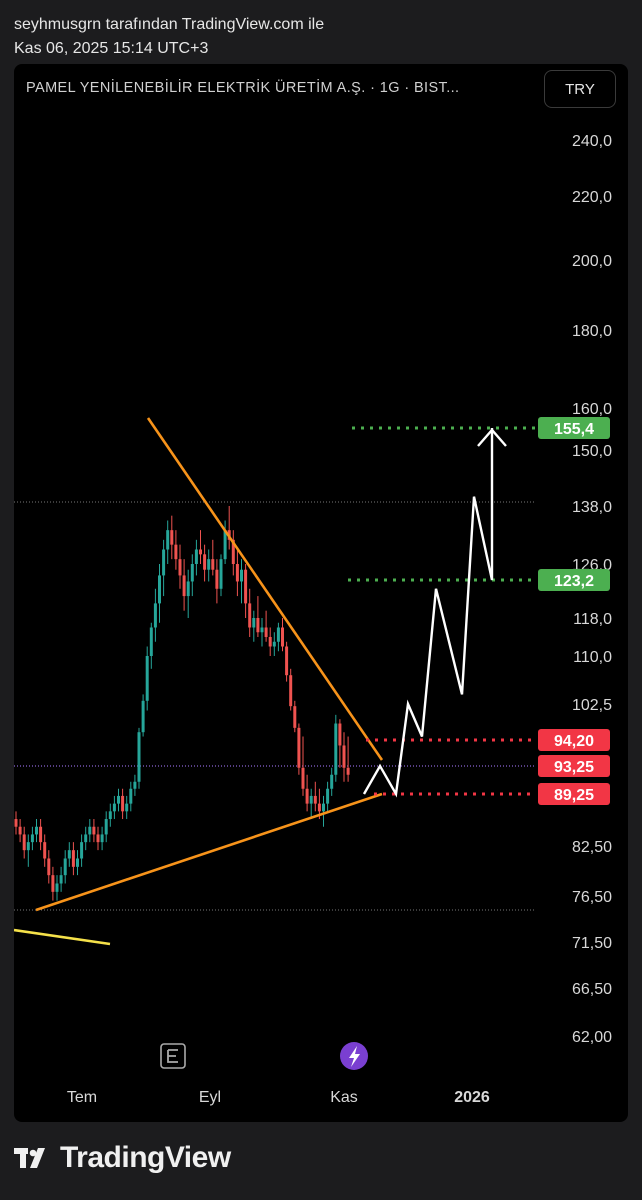 Image resolution: width=642 pixels, height=1200 pixels. I want to click on price-label-text: 123,2, so click(574, 581).